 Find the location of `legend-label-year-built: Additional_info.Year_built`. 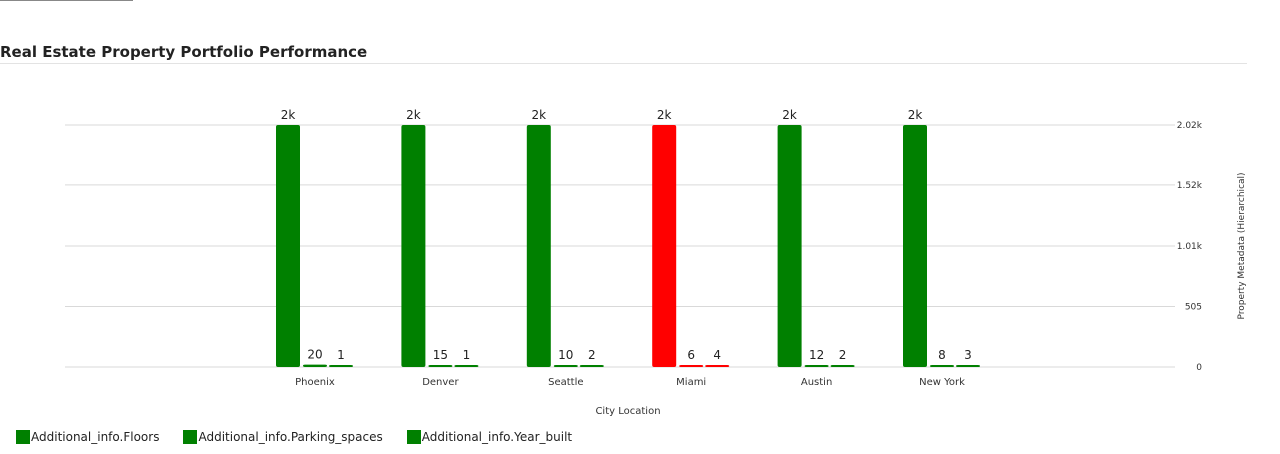

legend-label-year-built: Additional_info.Year_built is located at coordinates (497, 437).